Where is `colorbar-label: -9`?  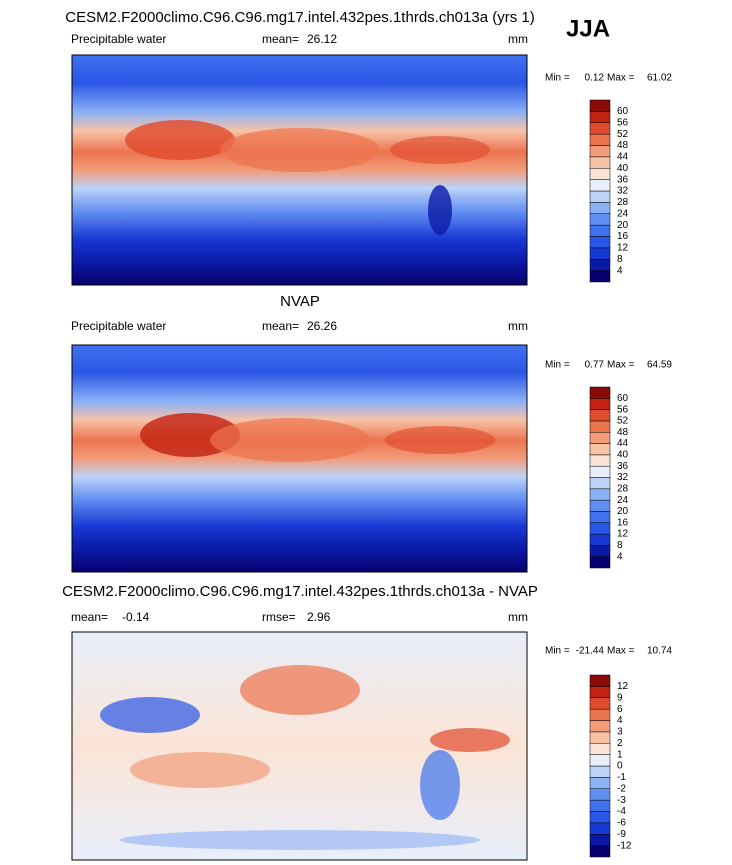 colorbar-label: -9 is located at coordinates (621, 834).